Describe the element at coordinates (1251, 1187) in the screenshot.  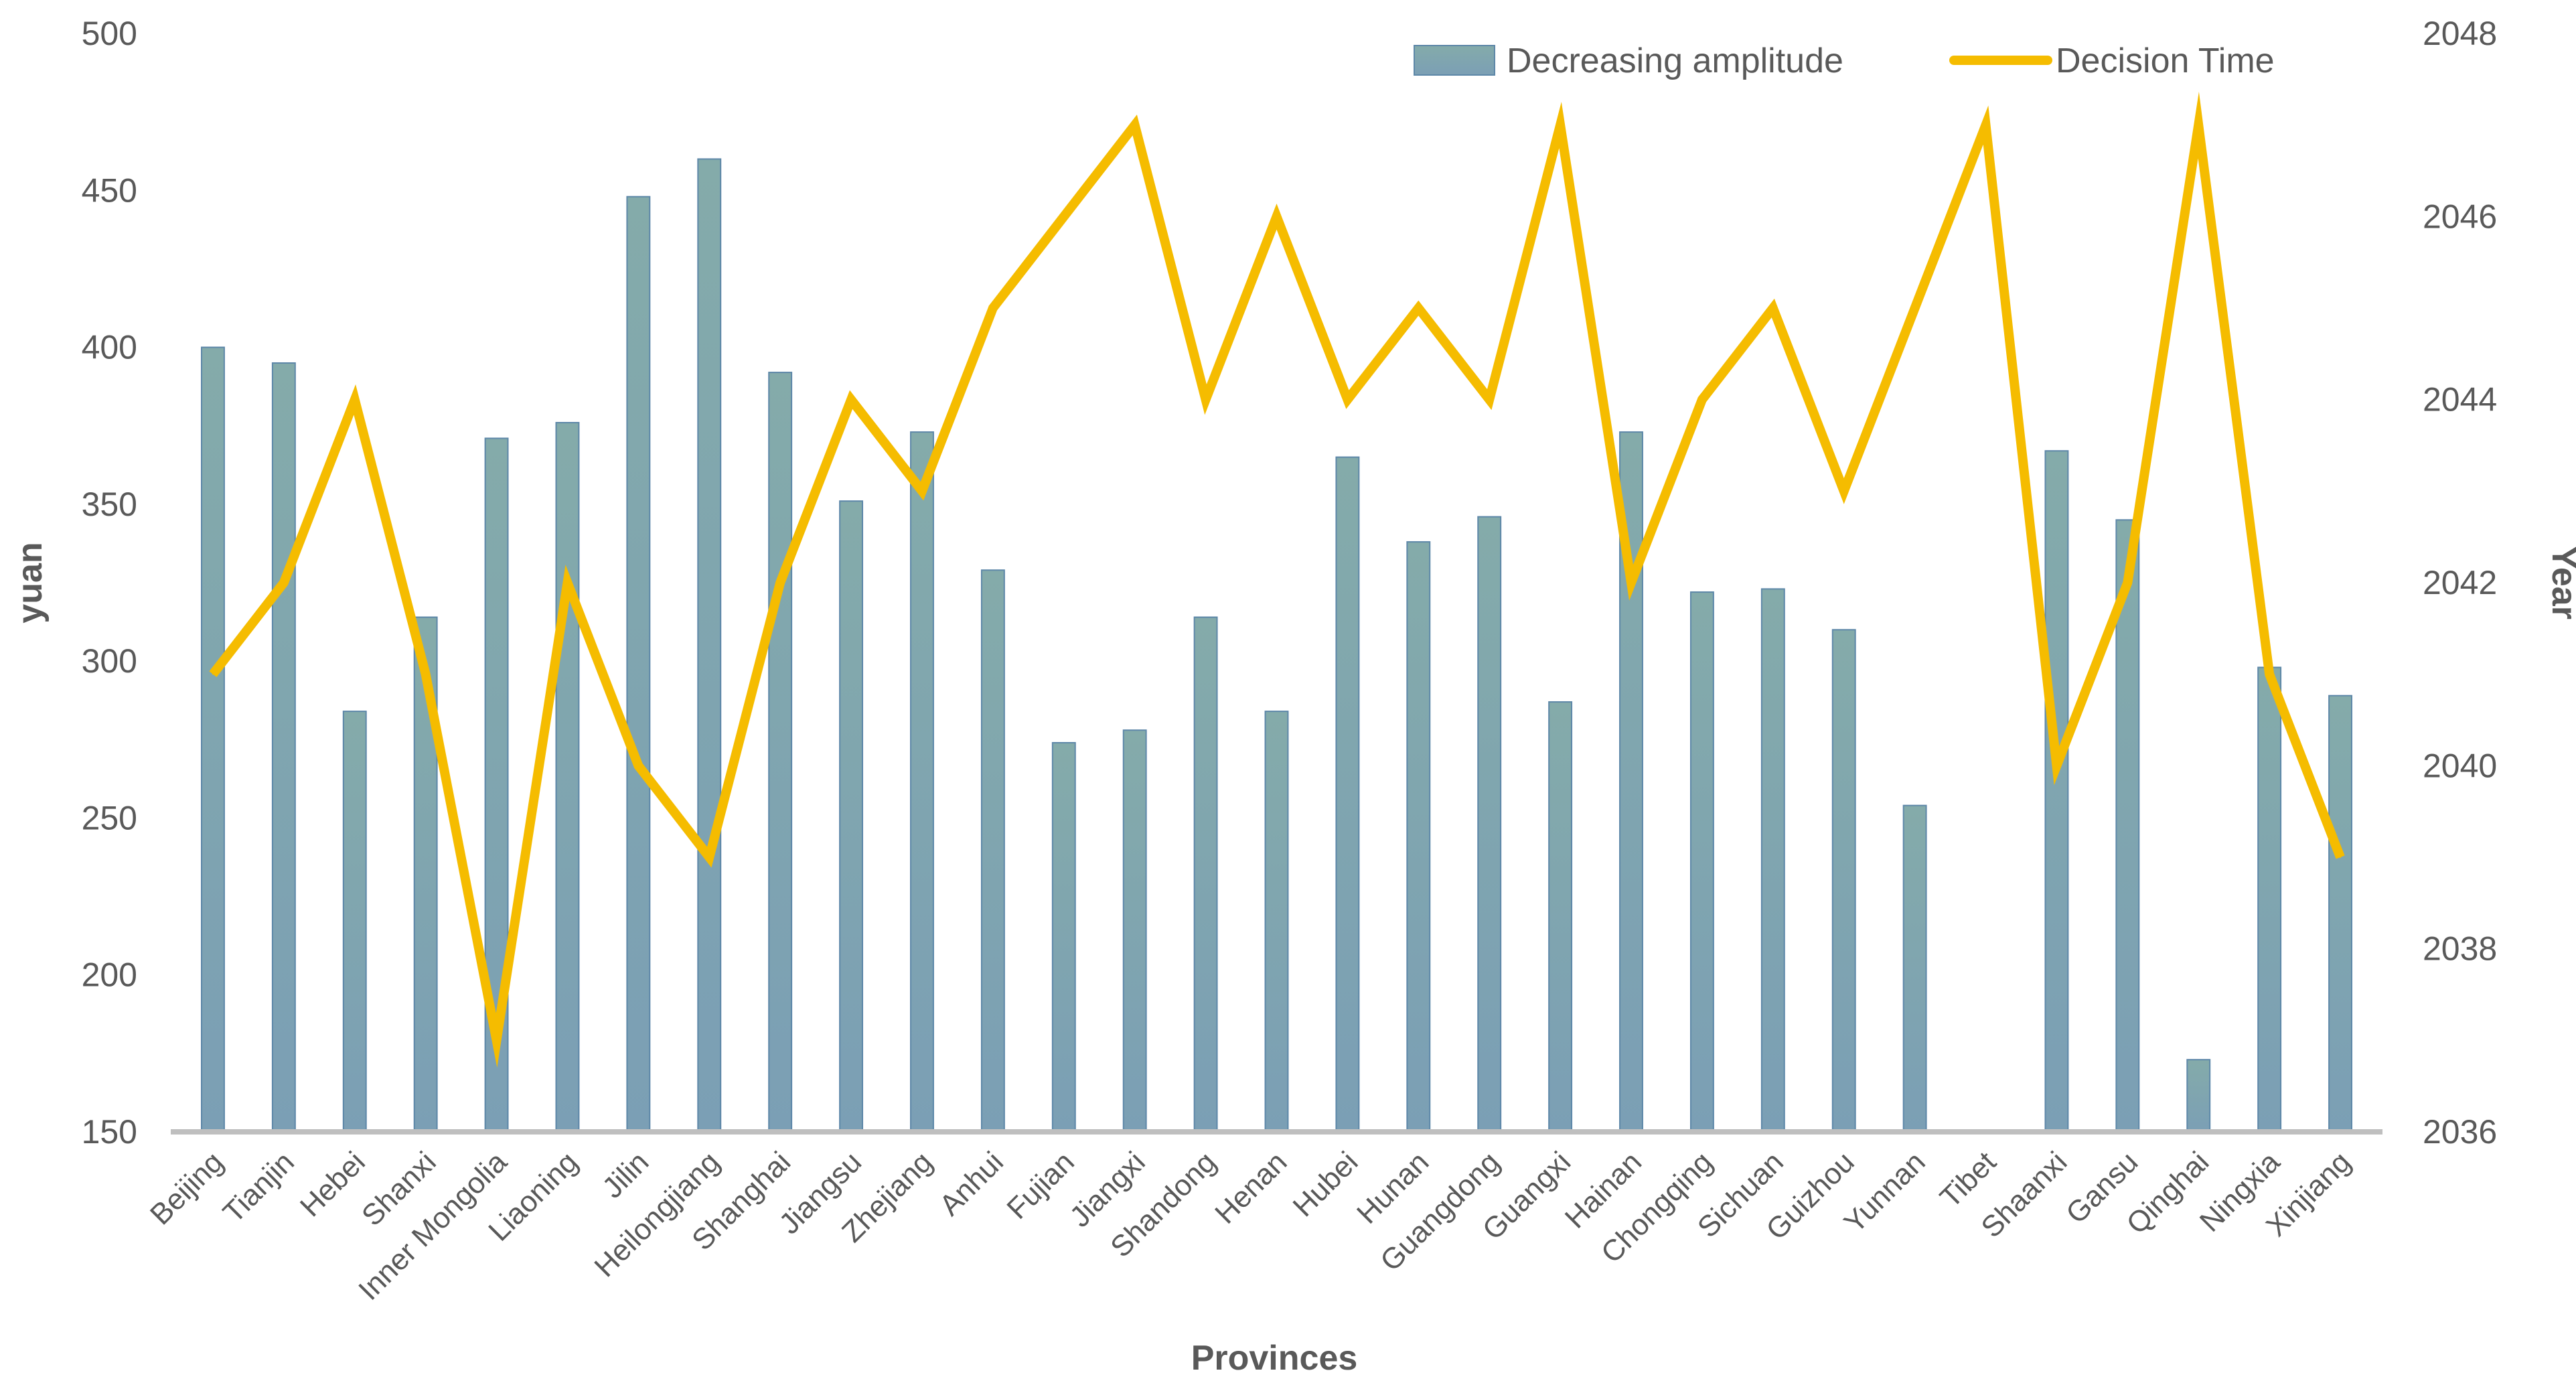
I see `x-tick-label: Henan` at that location.